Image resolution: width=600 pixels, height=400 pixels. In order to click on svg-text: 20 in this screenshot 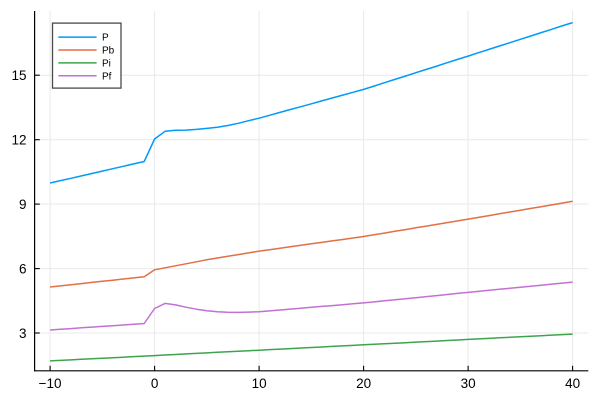, I will do `click(363, 383)`.